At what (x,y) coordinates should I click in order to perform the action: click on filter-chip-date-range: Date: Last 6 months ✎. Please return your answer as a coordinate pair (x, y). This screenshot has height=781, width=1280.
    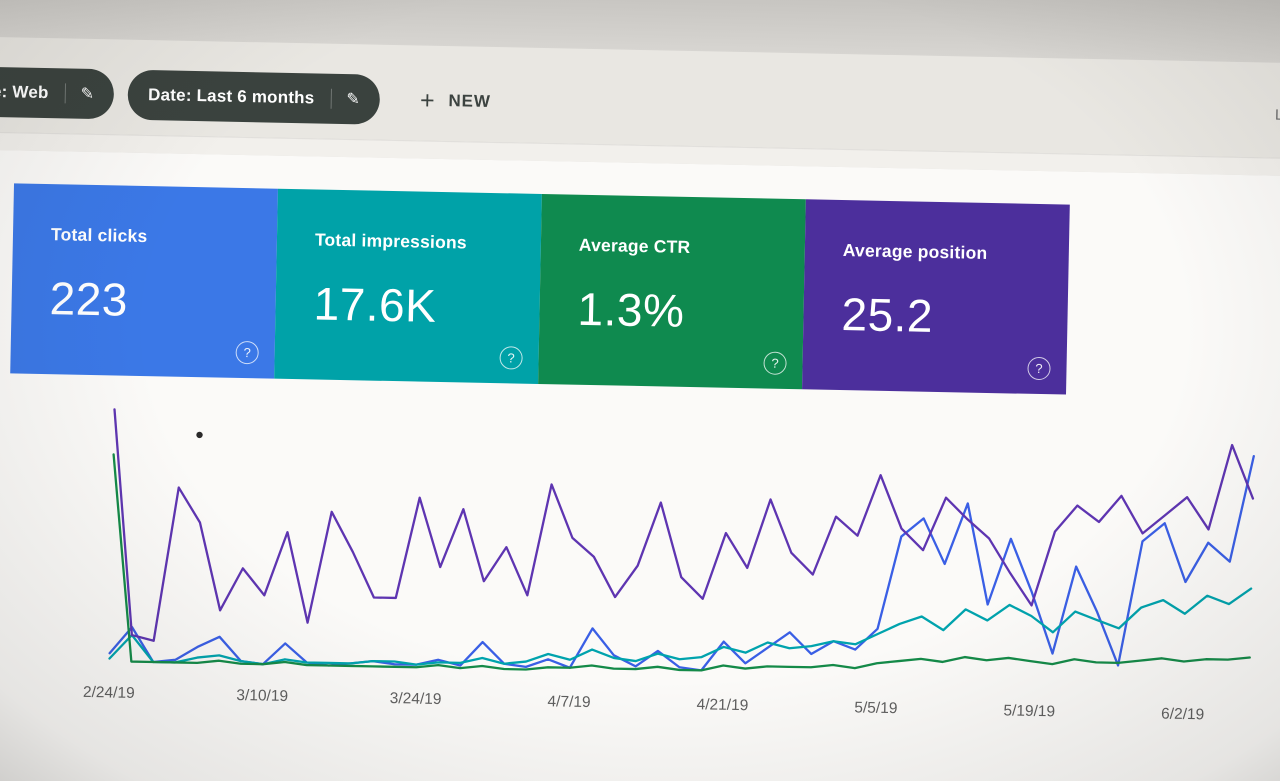
    Looking at the image, I should click on (254, 97).